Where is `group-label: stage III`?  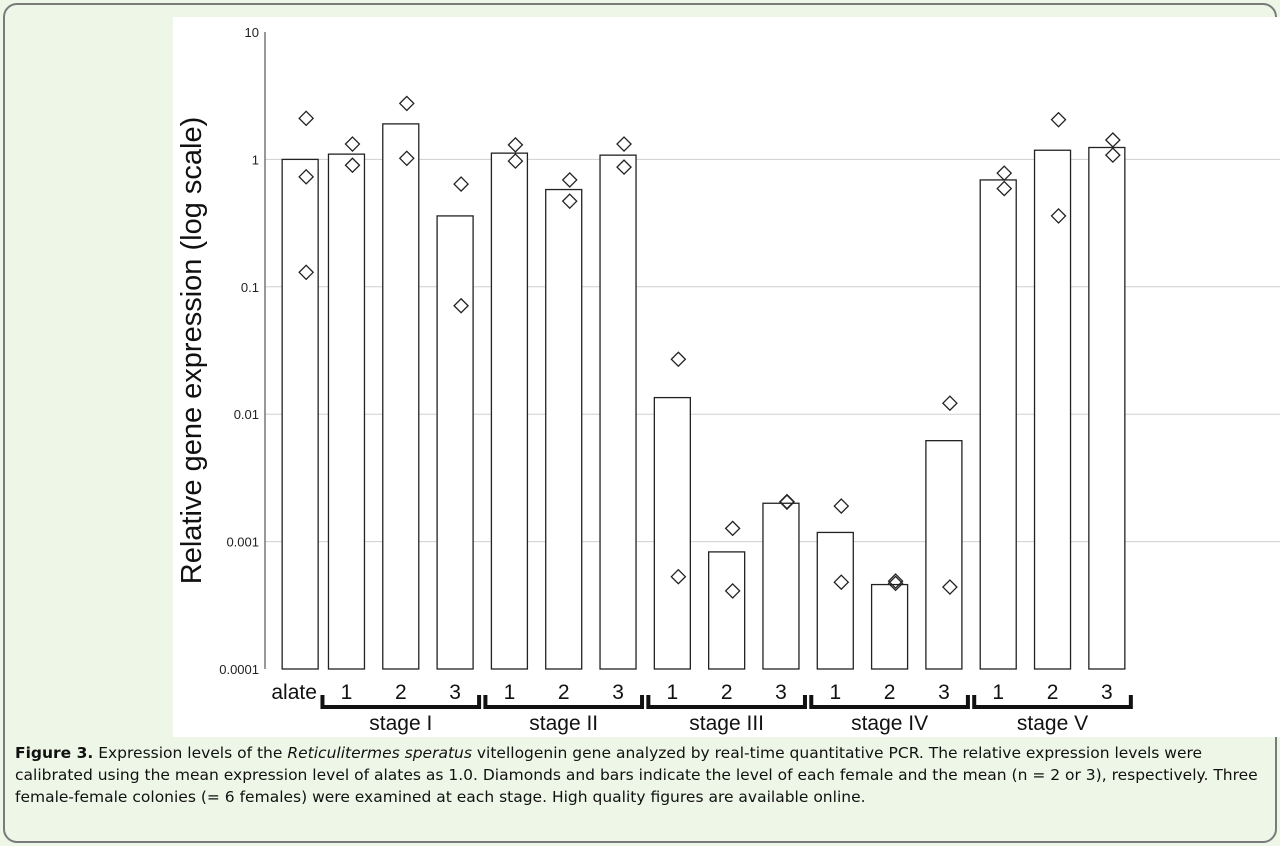
group-label: stage III is located at coordinates (726, 723).